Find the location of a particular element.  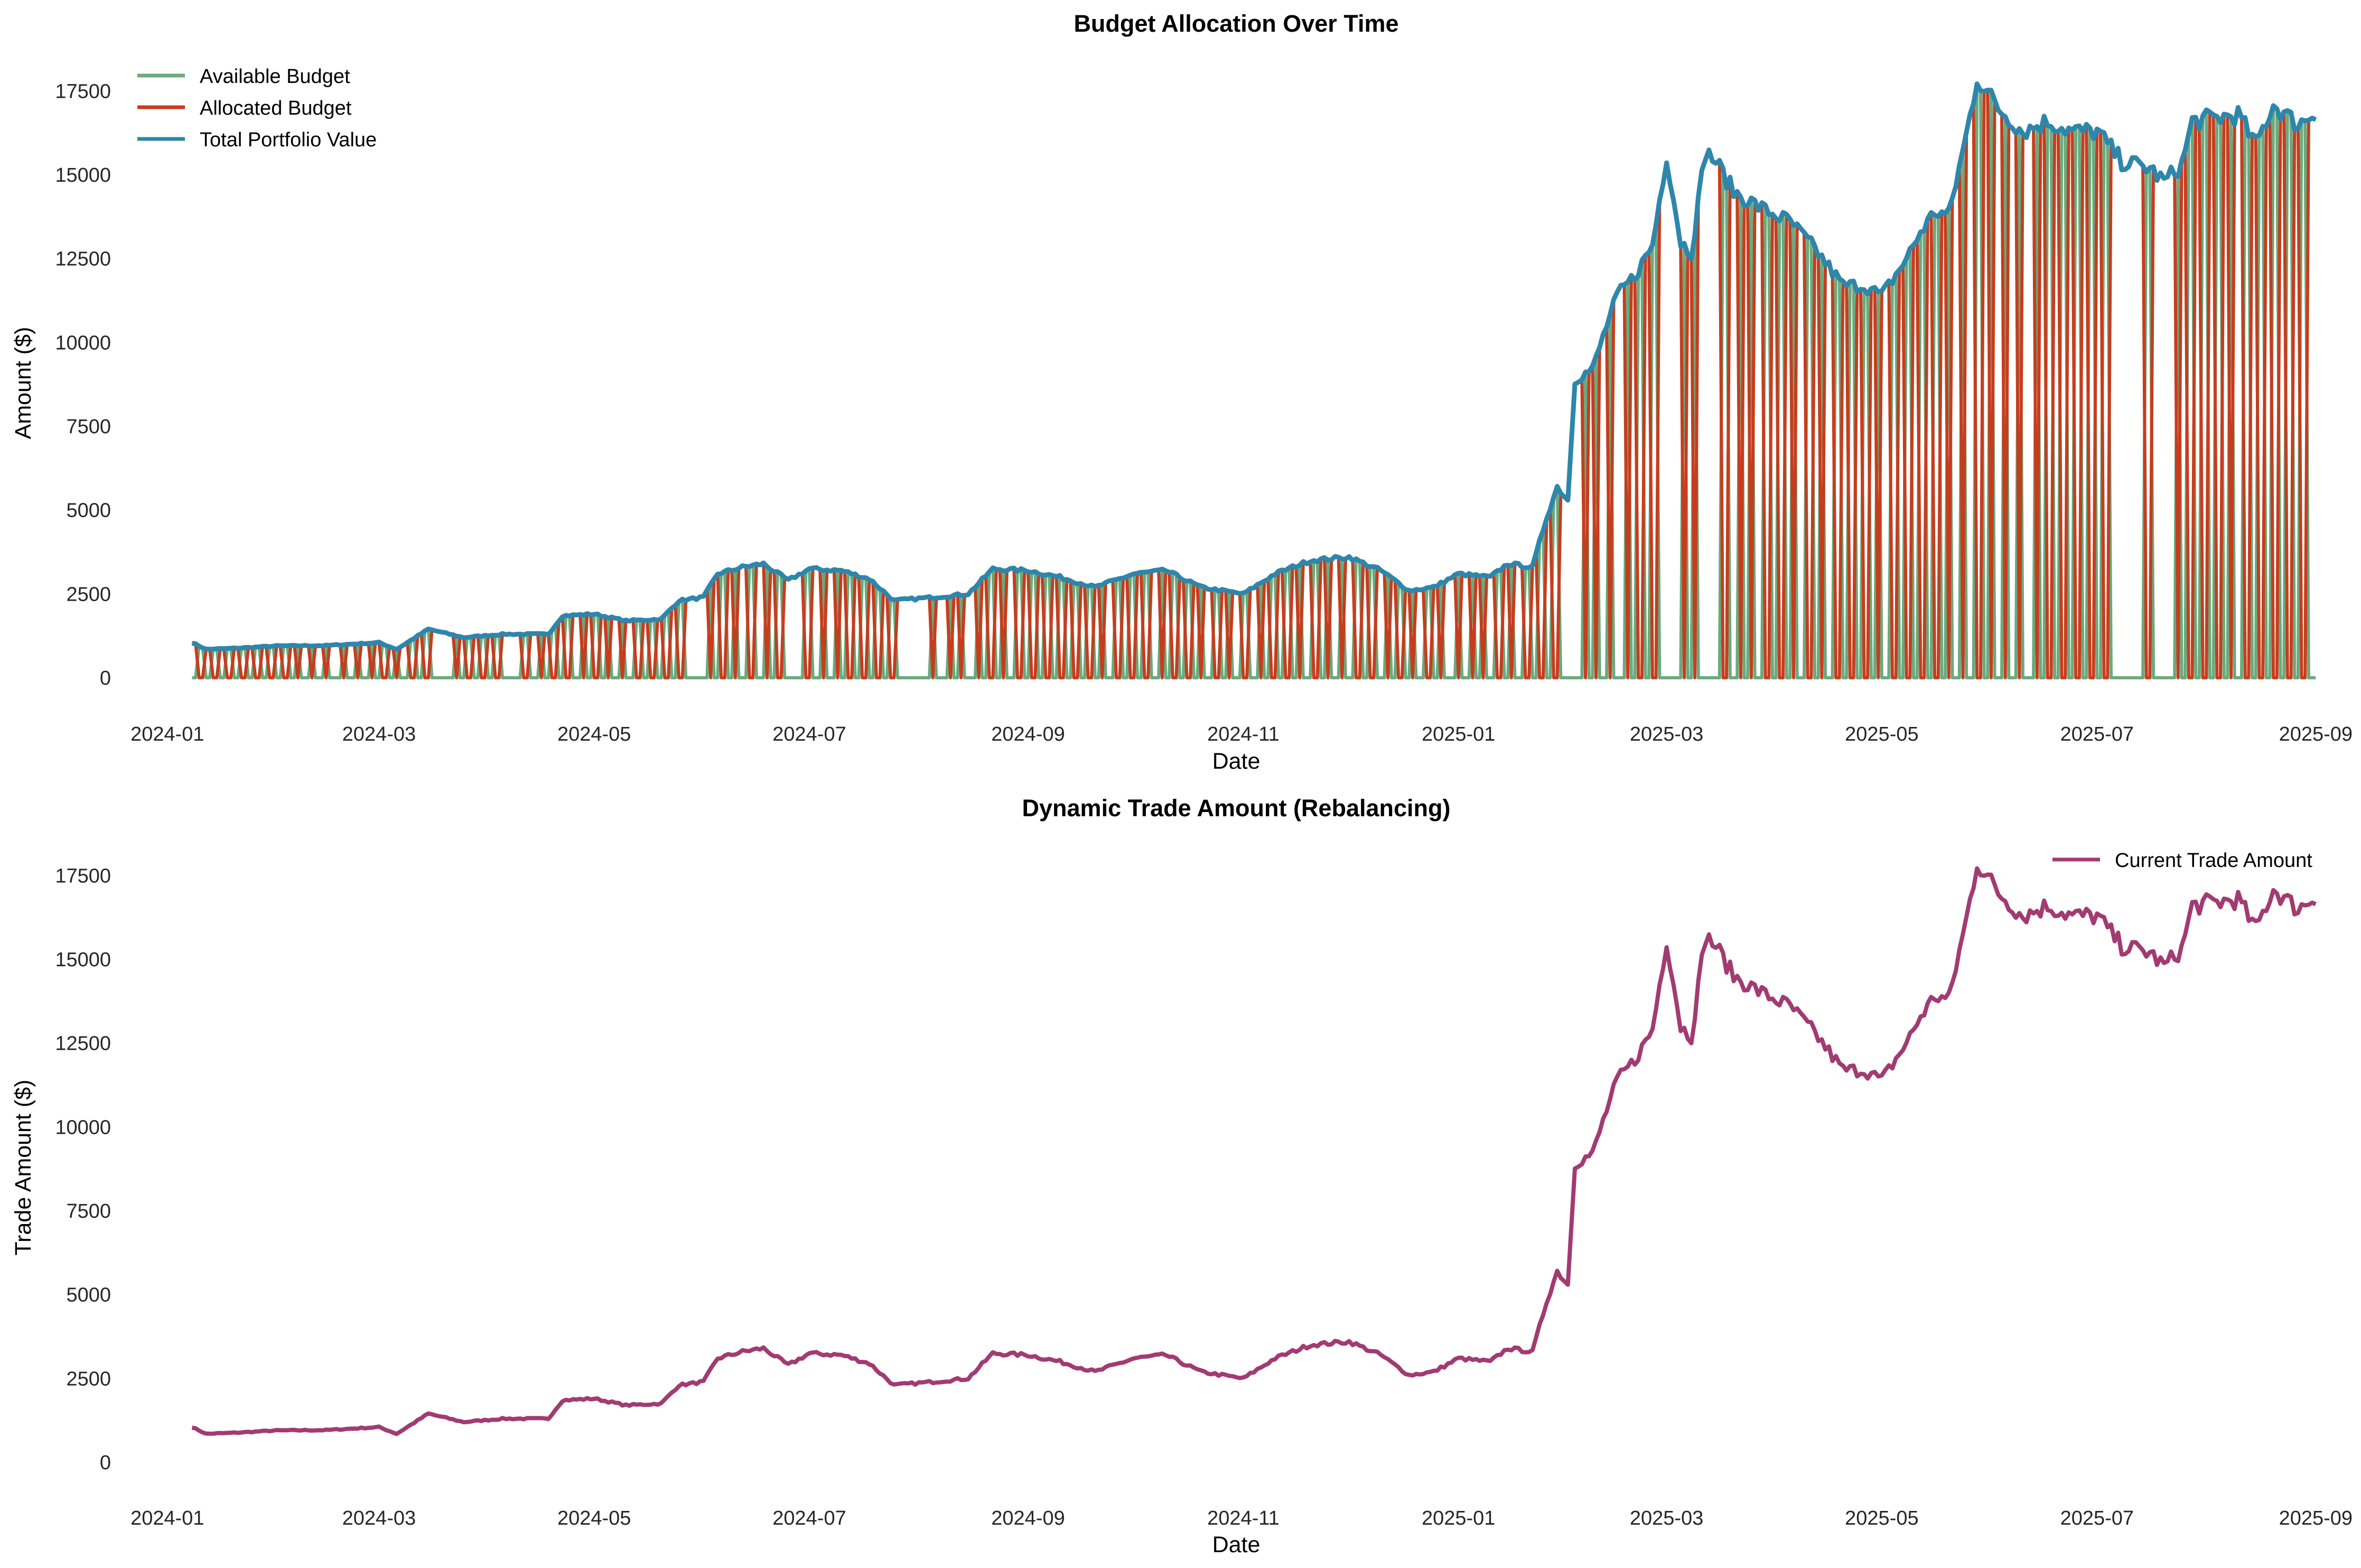

legend: Current Trade Amount is located at coordinates (2182, 861).